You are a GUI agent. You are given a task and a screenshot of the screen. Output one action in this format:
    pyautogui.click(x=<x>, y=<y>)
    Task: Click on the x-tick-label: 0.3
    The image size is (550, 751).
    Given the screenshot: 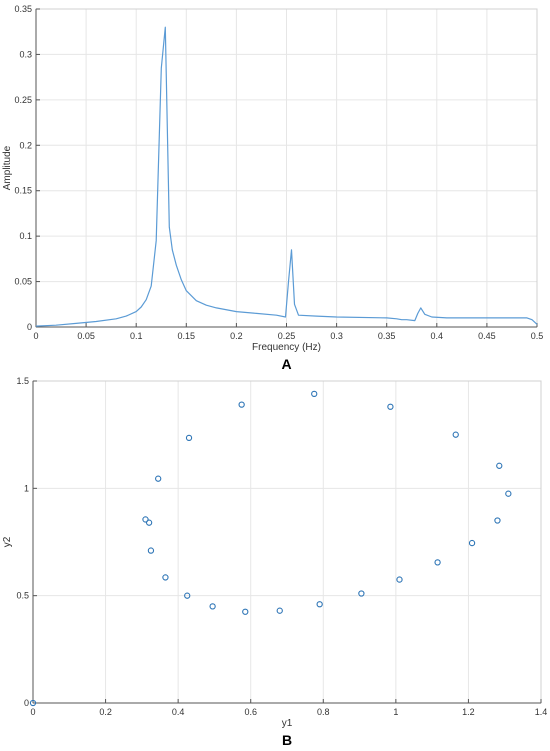 What is the action you would take?
    pyautogui.click(x=336, y=336)
    